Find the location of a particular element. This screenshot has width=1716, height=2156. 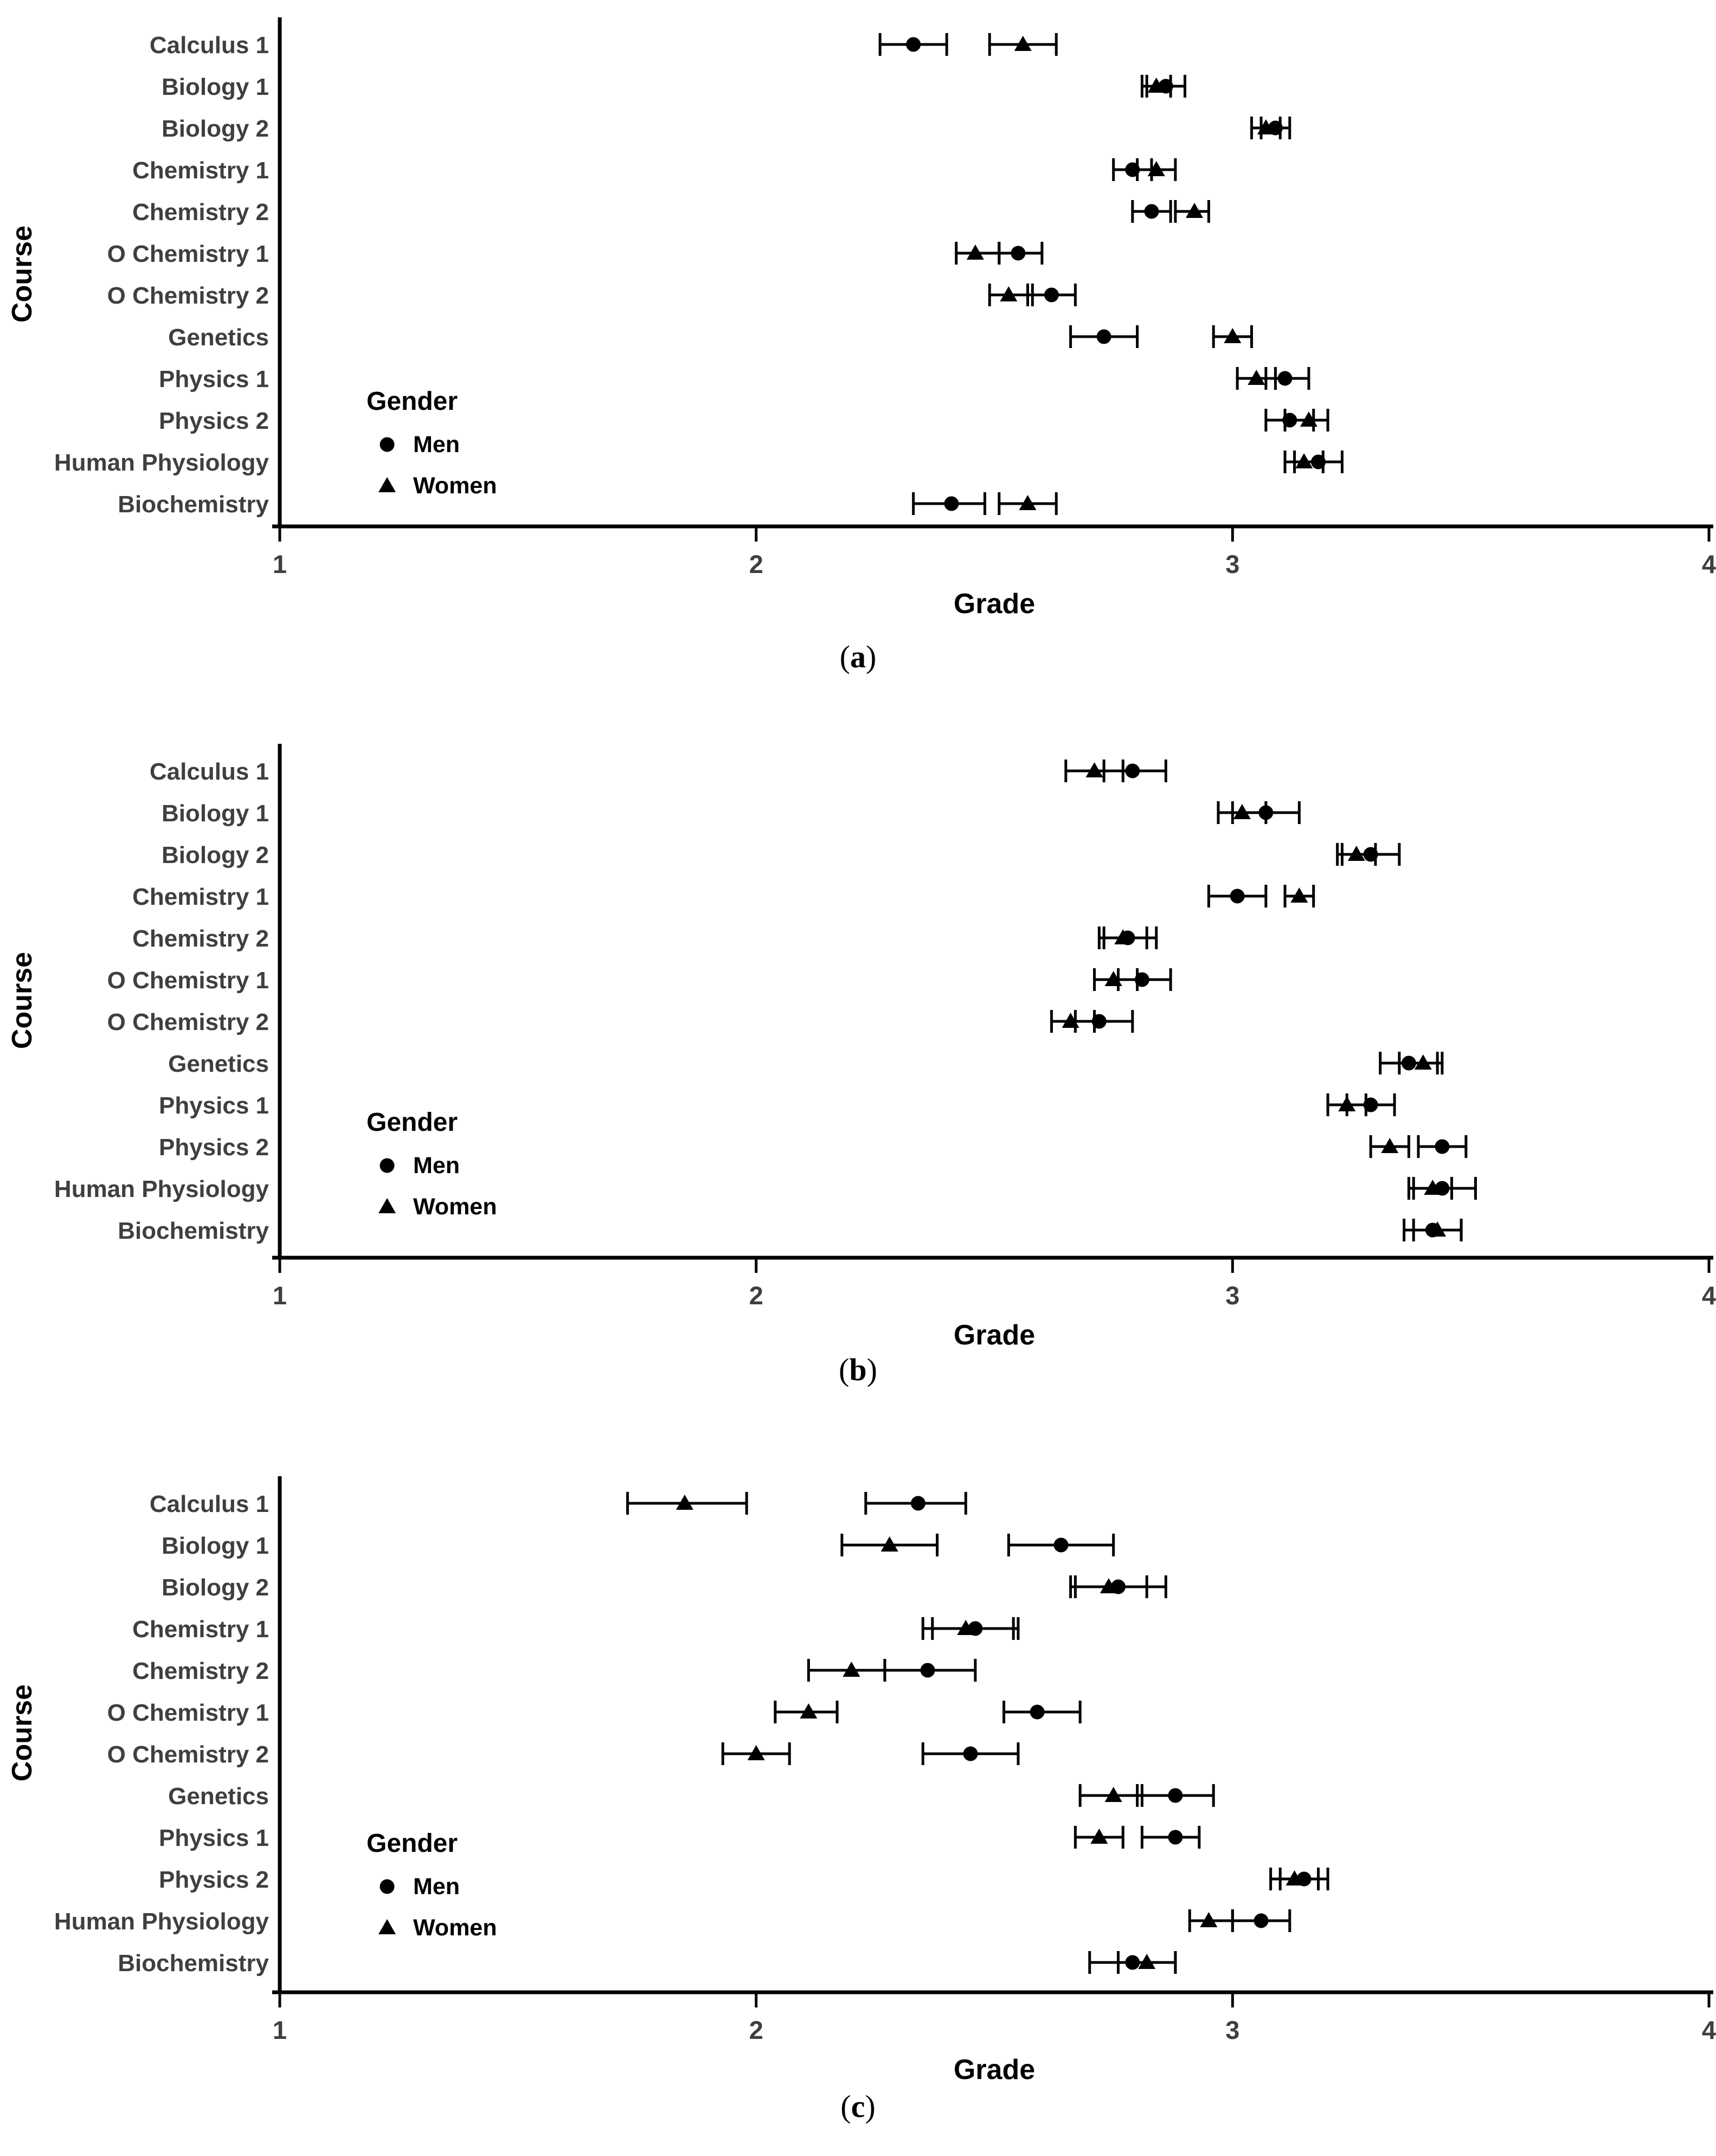

circle-icon is located at coordinates (387, 1165).